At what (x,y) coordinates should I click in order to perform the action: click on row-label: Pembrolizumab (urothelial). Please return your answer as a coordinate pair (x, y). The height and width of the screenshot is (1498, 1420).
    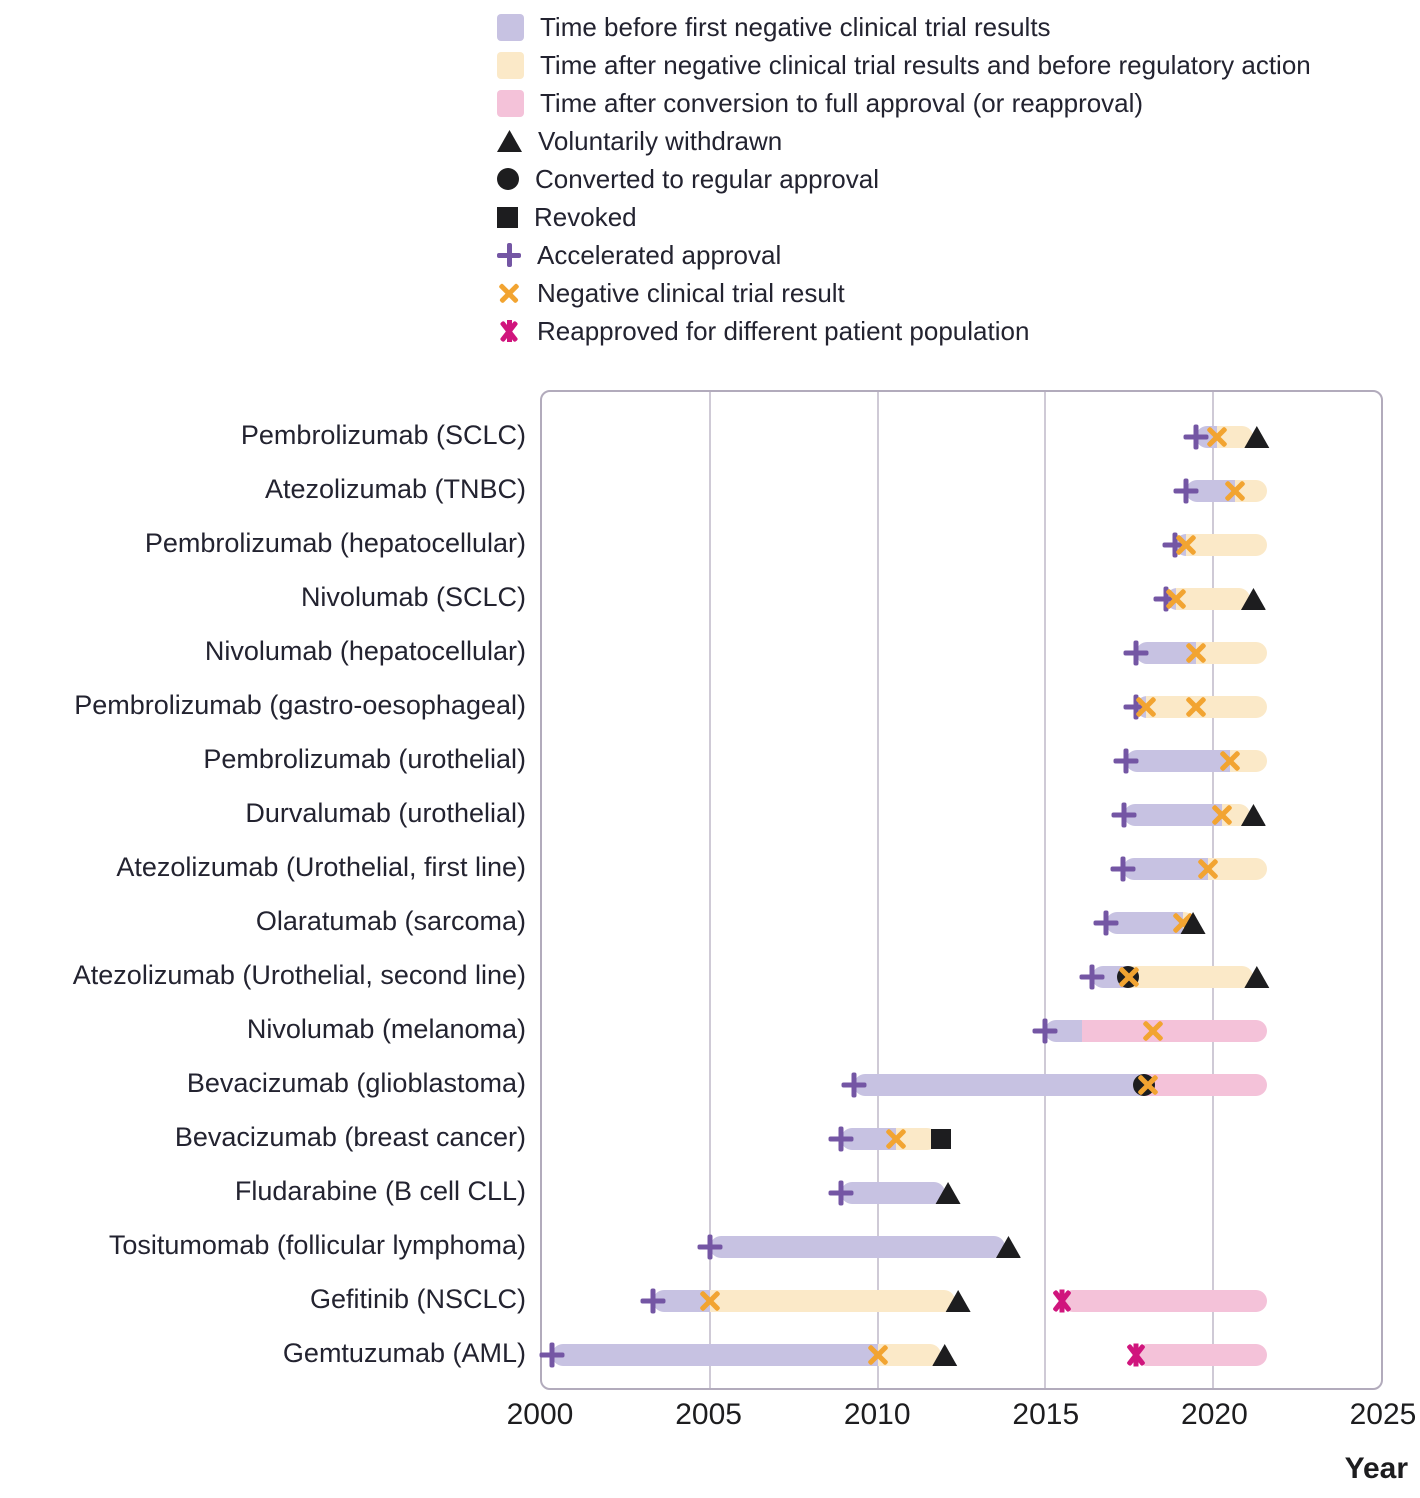
    Looking at the image, I should click on (364, 759).